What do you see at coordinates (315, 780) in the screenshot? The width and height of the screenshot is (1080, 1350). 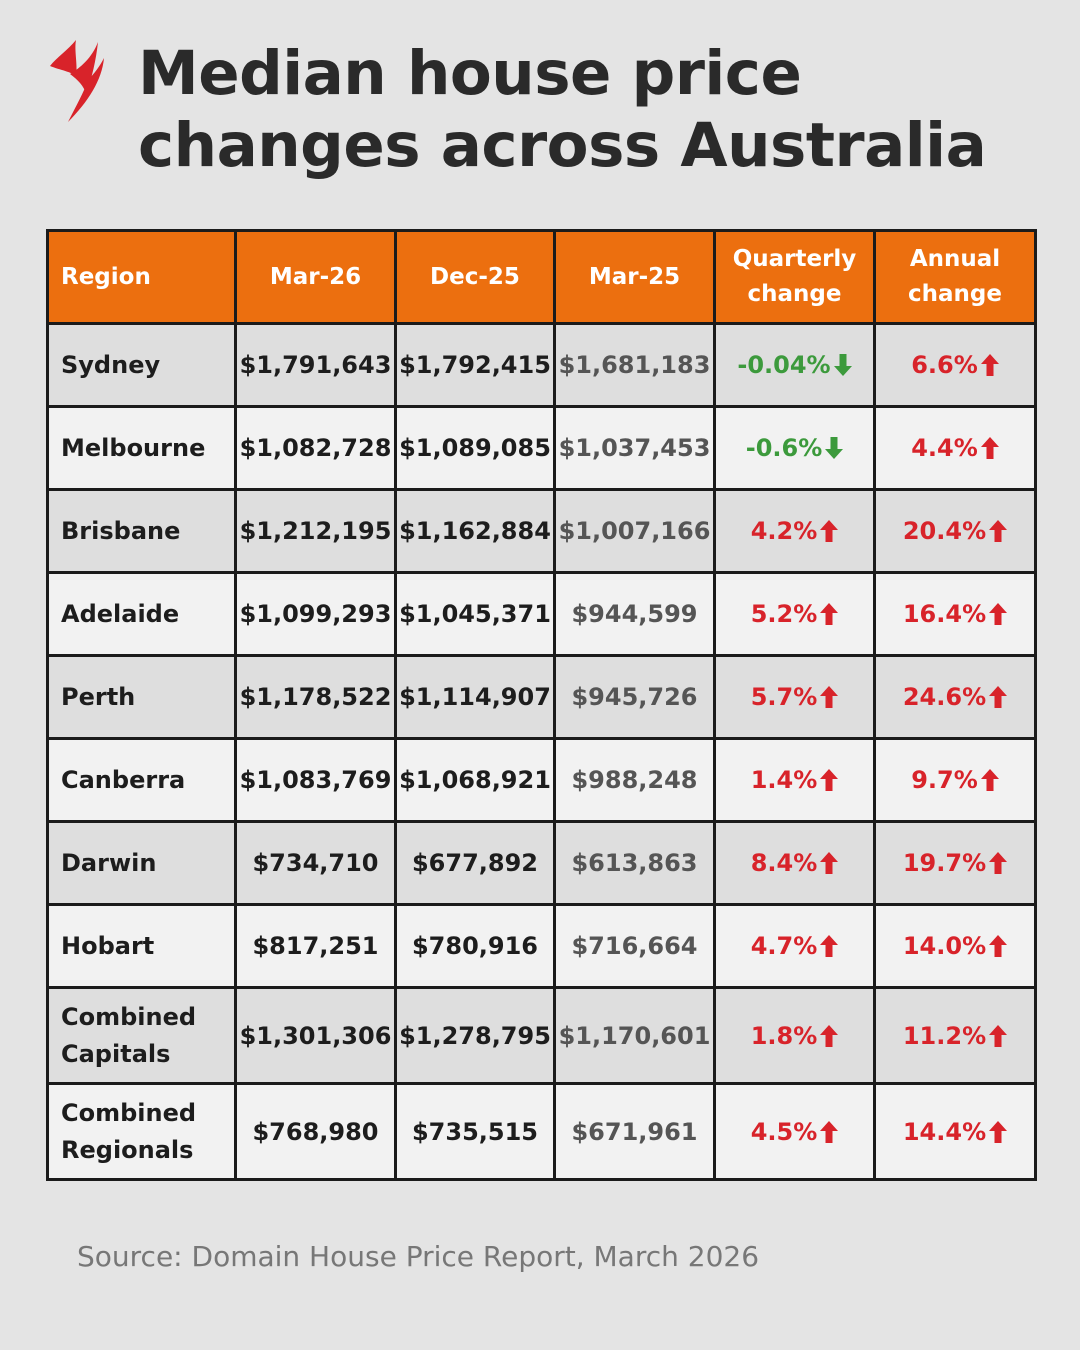 I see `mar26-cell: $1,083,769` at bounding box center [315, 780].